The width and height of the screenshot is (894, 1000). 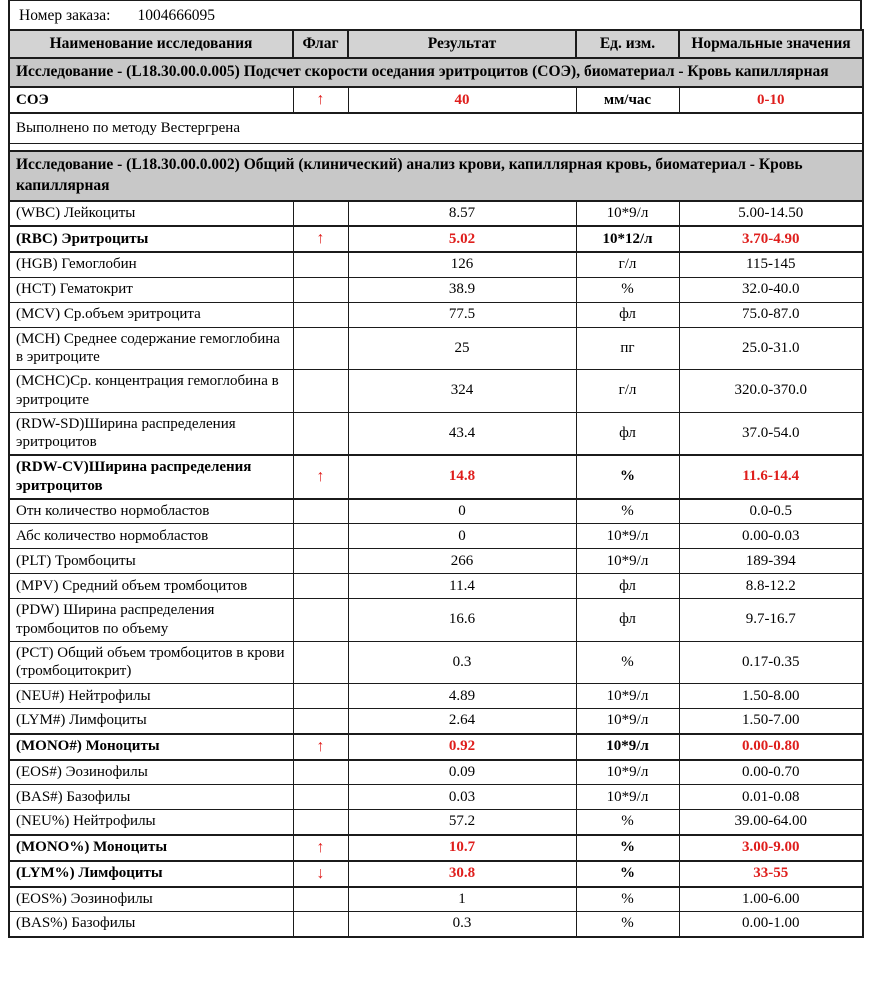 What do you see at coordinates (771, 348) in the screenshot?
I see `normal-range-cell: 25.0-31.0` at bounding box center [771, 348].